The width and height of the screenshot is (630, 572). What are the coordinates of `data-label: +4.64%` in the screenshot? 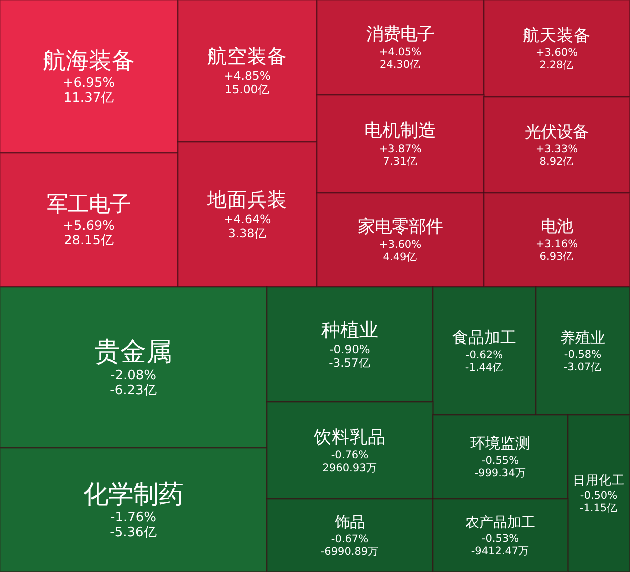 It's located at (248, 219).